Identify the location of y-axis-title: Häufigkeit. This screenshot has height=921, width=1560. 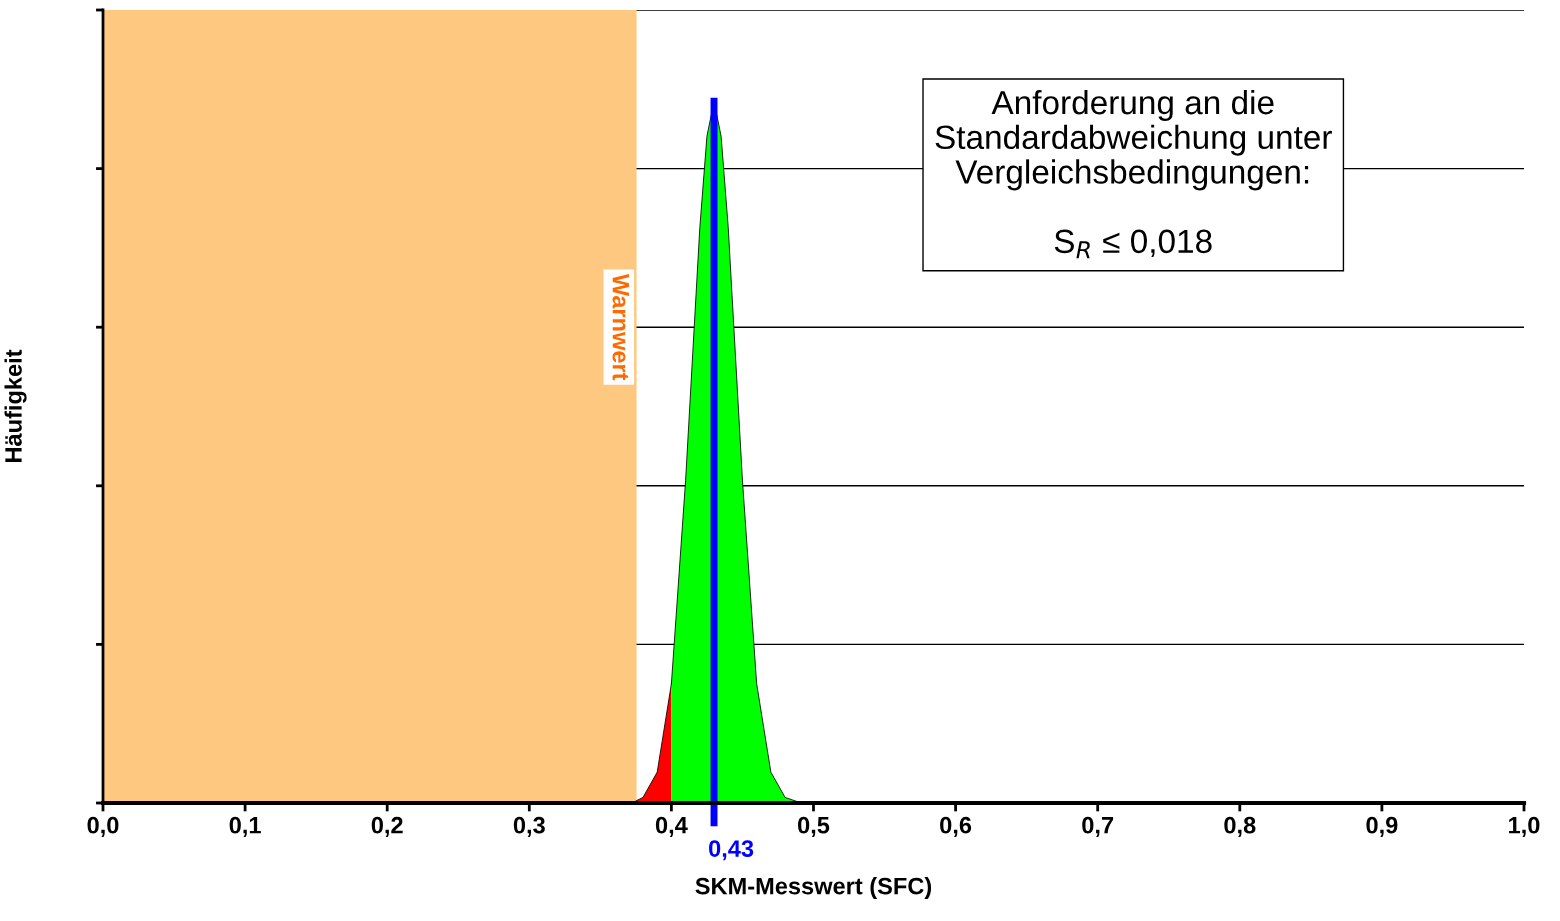
(15, 405).